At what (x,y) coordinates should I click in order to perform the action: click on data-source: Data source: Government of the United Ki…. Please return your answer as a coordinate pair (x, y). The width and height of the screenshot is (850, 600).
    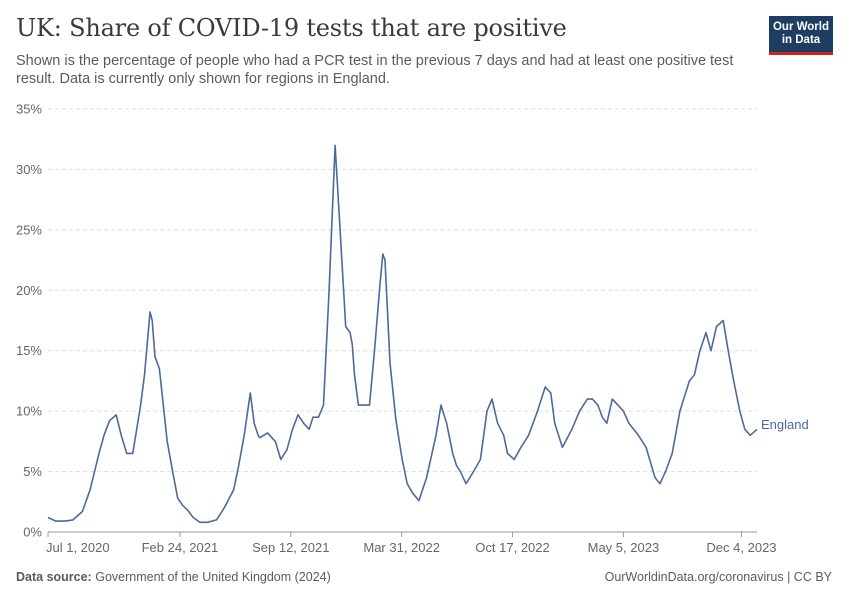
    Looking at the image, I should click on (173, 577).